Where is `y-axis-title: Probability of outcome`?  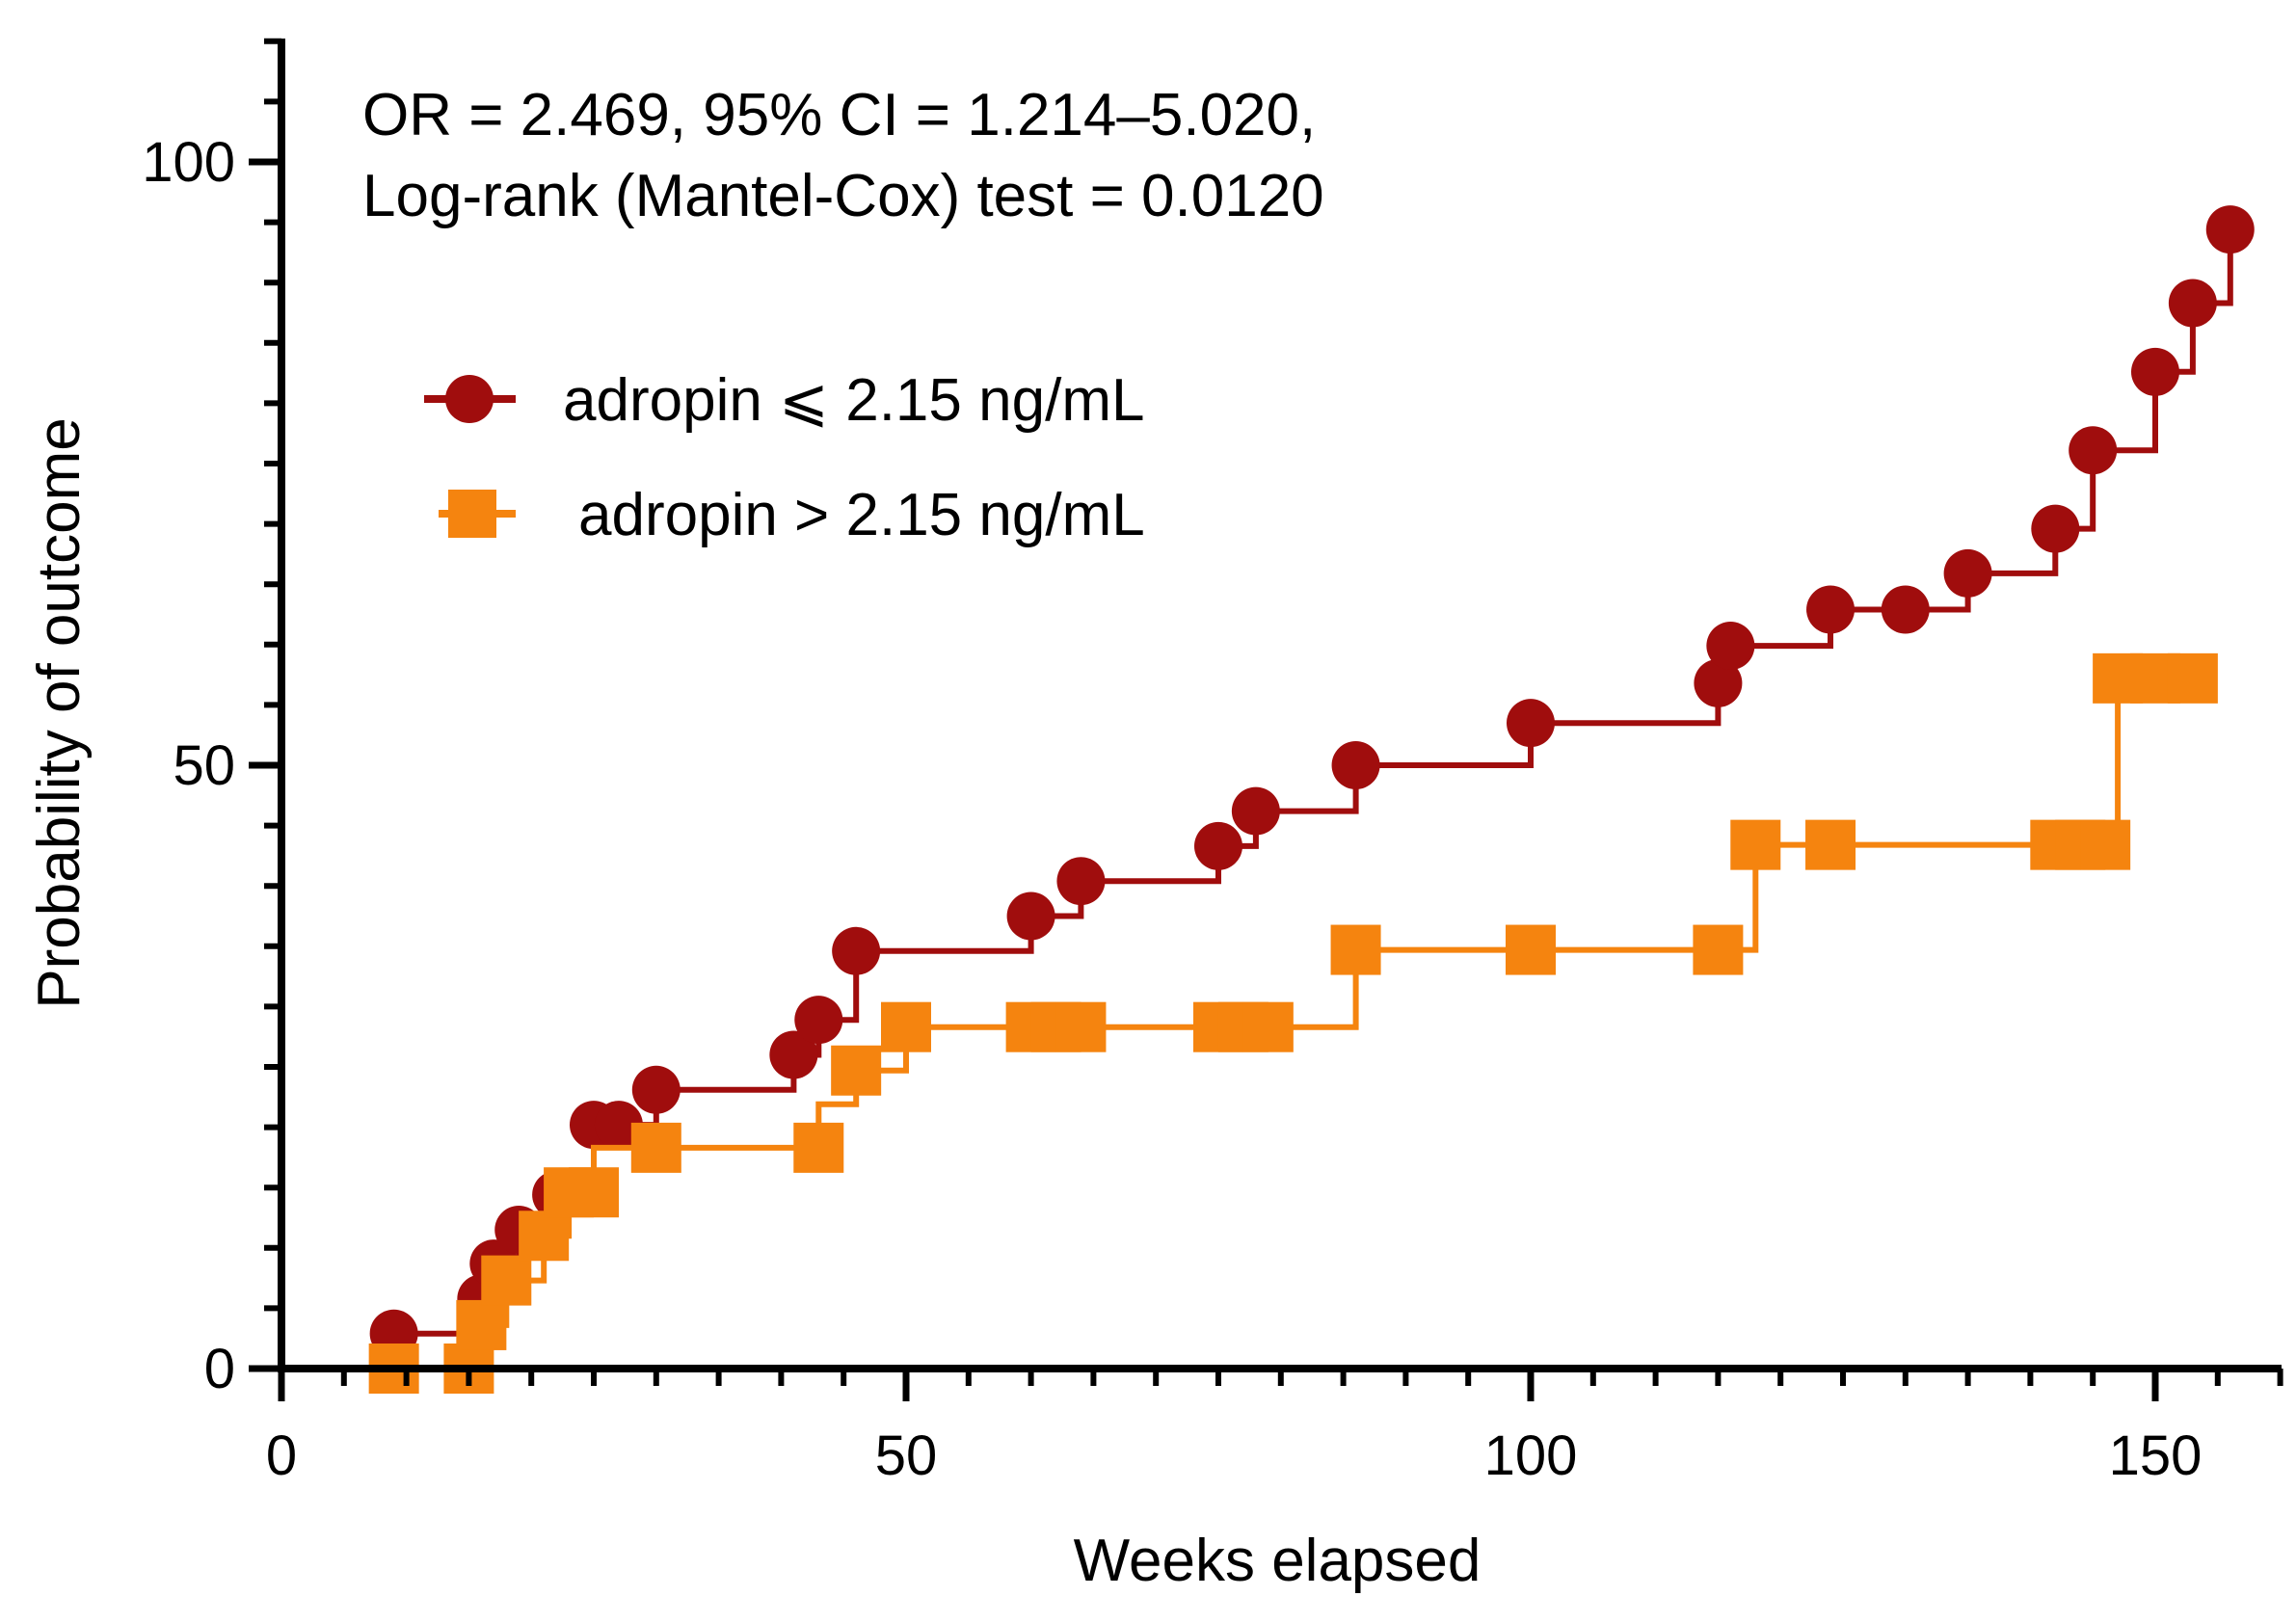
y-axis-title: Probability of outcome is located at coordinates (59, 712).